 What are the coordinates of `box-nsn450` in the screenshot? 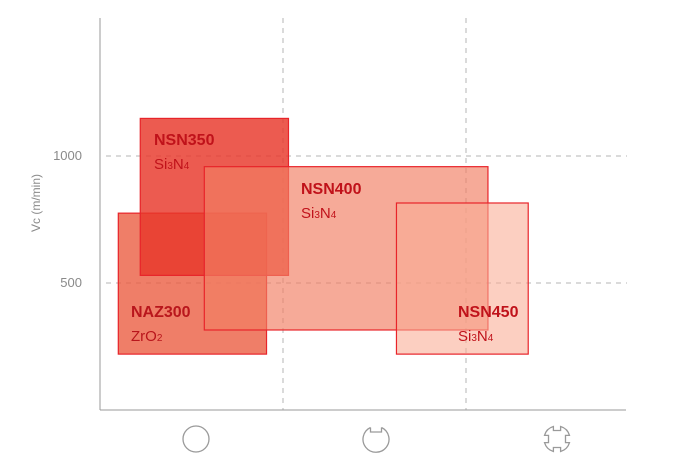 It's located at (462, 278).